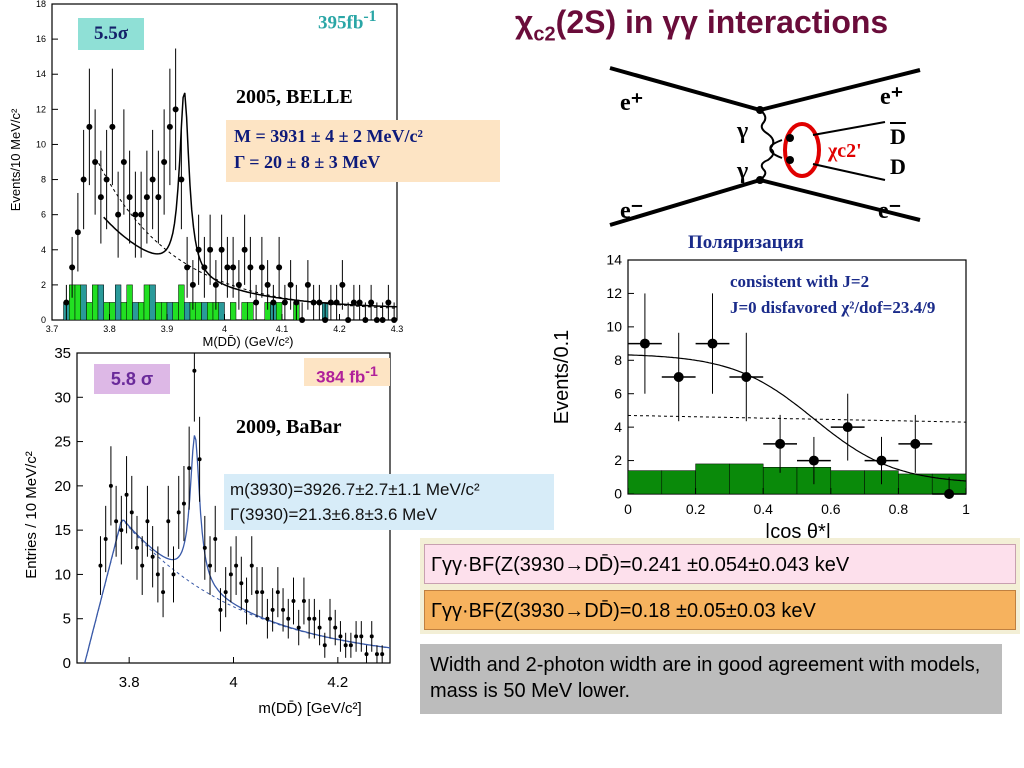  Describe the element at coordinates (248, 341) in the screenshot. I see `x-axis-label: M(DD̄) (GeV/c²)` at that location.